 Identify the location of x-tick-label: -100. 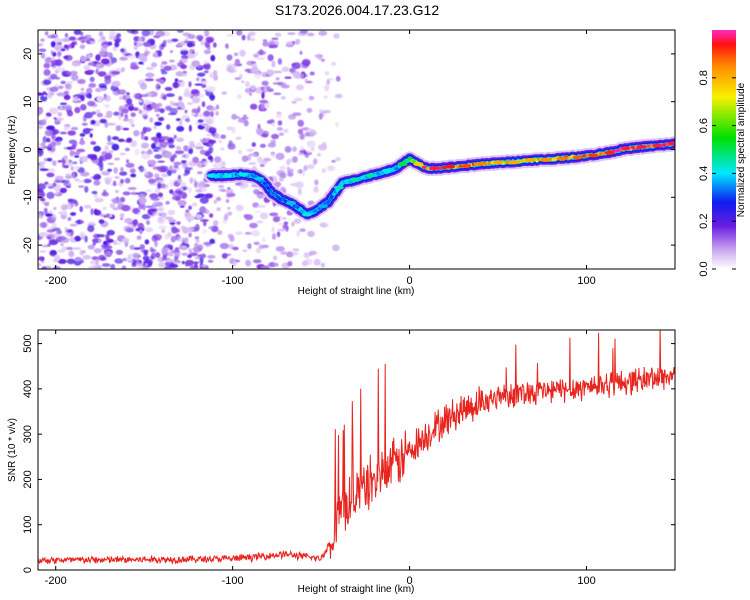
(233, 281).